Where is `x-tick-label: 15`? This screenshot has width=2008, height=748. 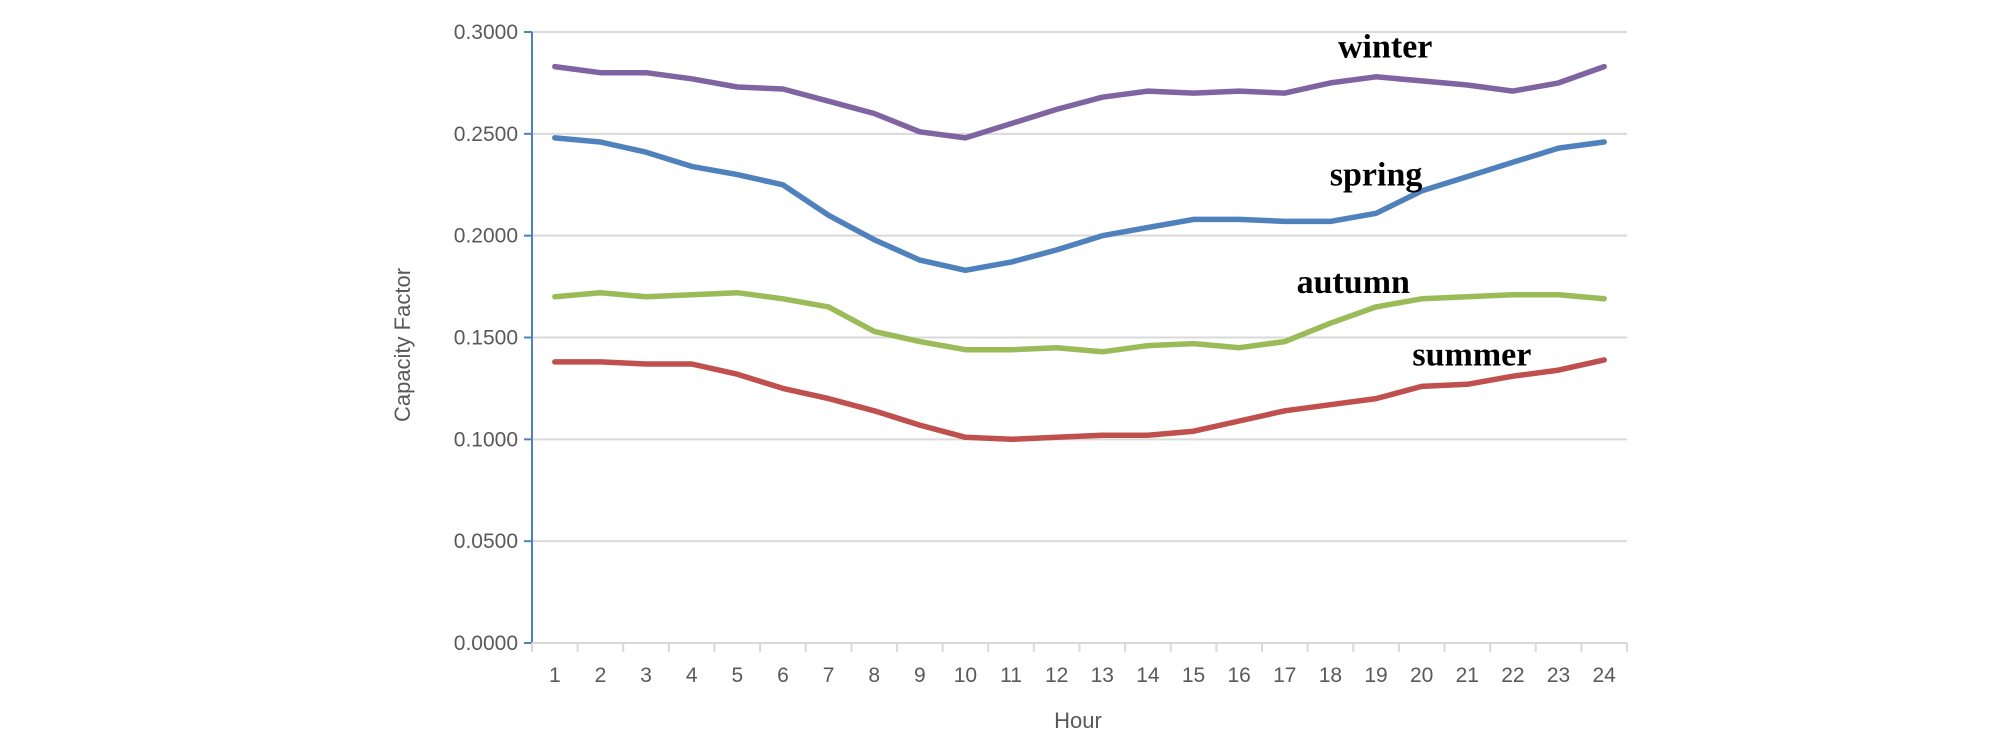 x-tick-label: 15 is located at coordinates (1193, 675).